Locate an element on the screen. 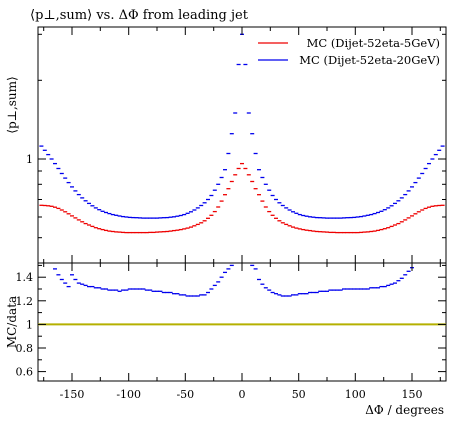  x-axis-label: ΔΦ / degrees is located at coordinates (404, 410).